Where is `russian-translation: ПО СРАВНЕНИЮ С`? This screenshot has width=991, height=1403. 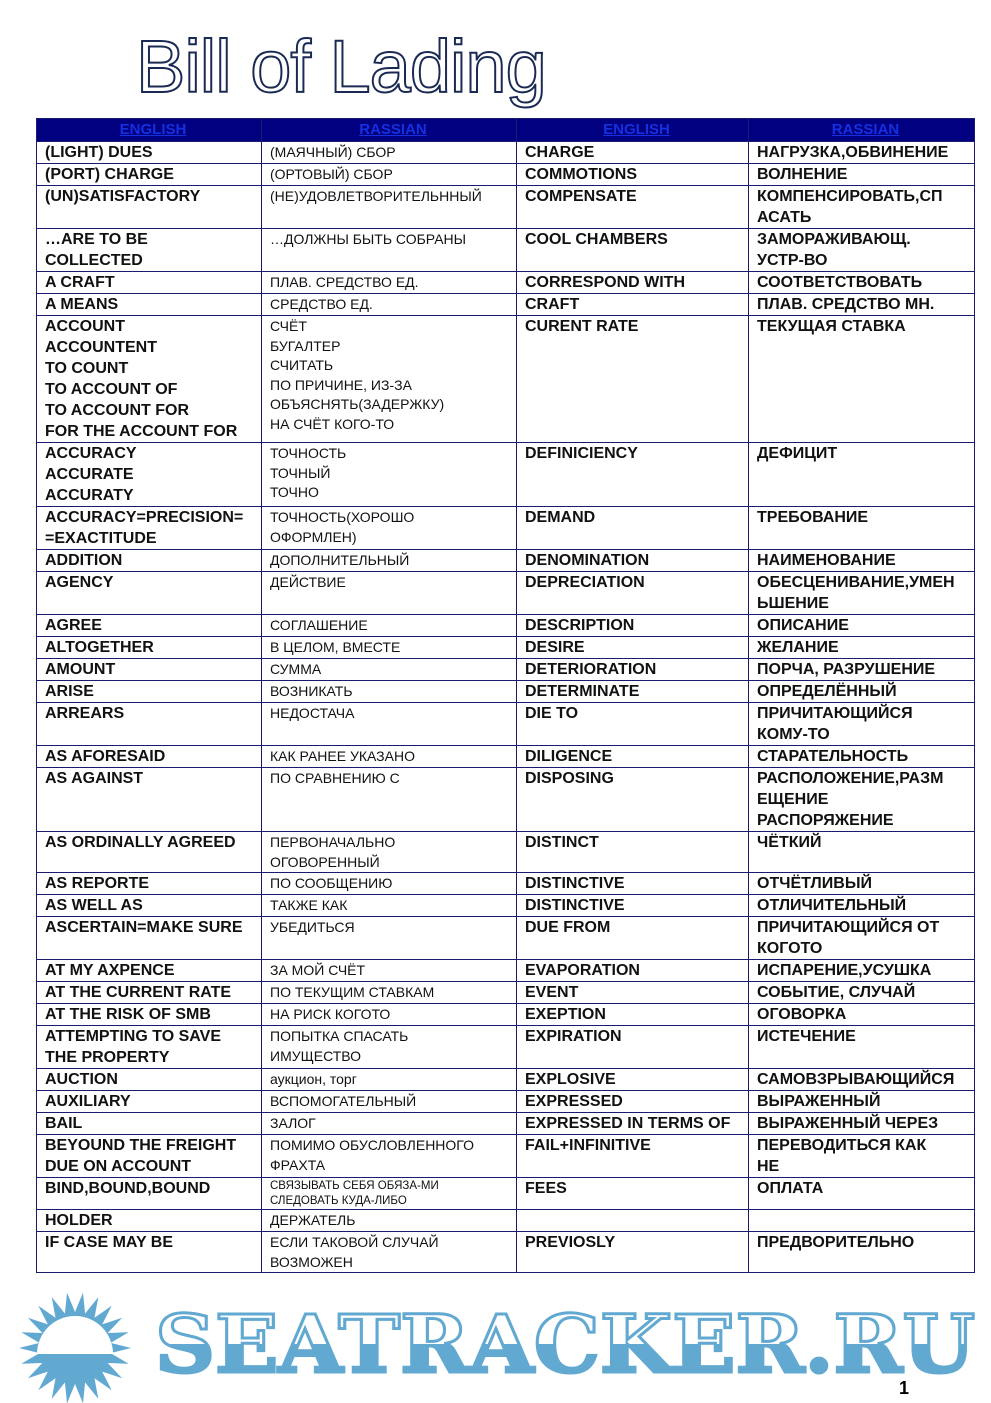 russian-translation: ПО СРАВНЕНИЮ С is located at coordinates (389, 799).